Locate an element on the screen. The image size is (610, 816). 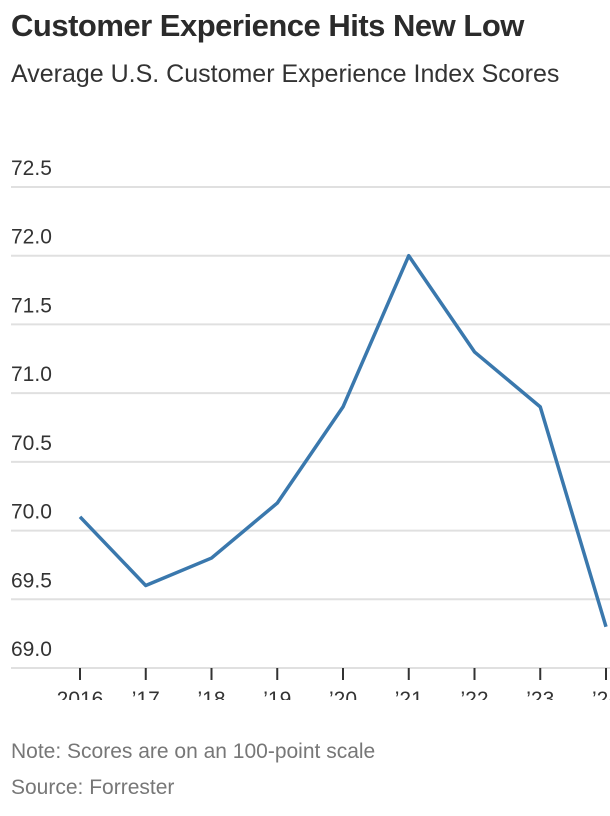
note: Note: Scores are on an 100-point scale is located at coordinates (193, 751).